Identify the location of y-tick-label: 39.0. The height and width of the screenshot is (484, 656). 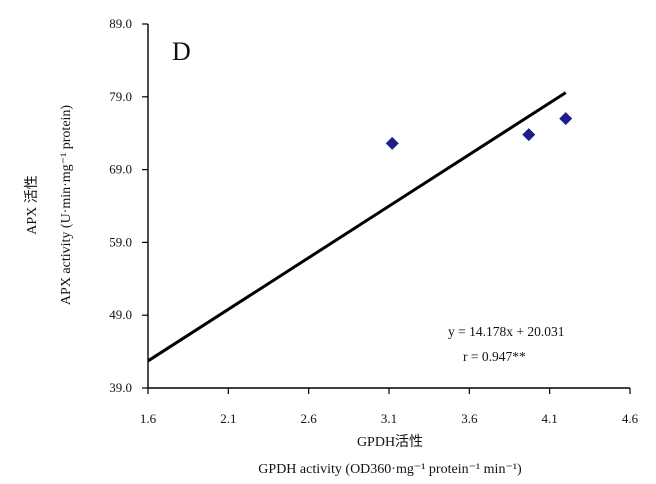
(120, 387).